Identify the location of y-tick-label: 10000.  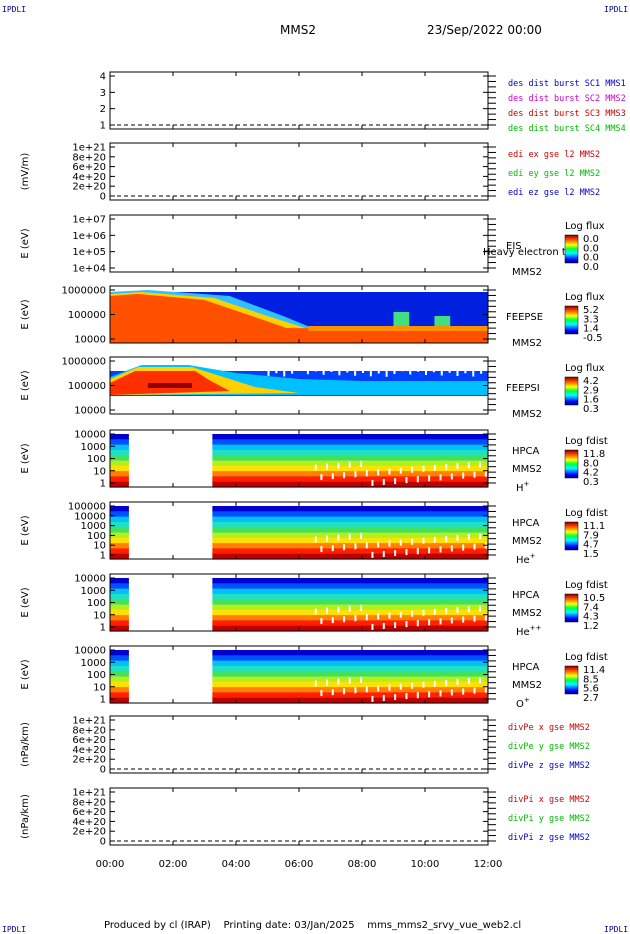
(90, 411).